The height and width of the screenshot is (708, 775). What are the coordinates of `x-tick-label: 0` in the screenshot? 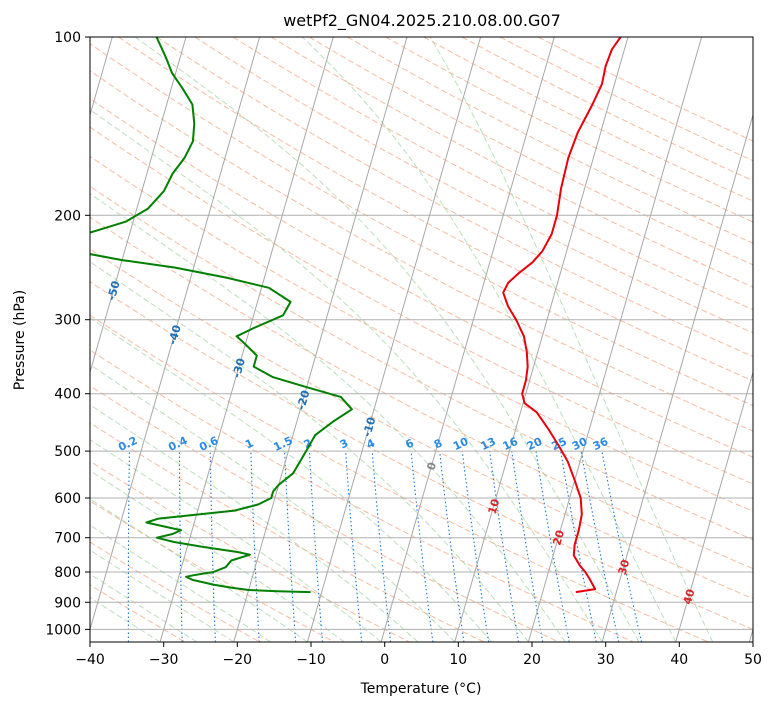 It's located at (384, 660).